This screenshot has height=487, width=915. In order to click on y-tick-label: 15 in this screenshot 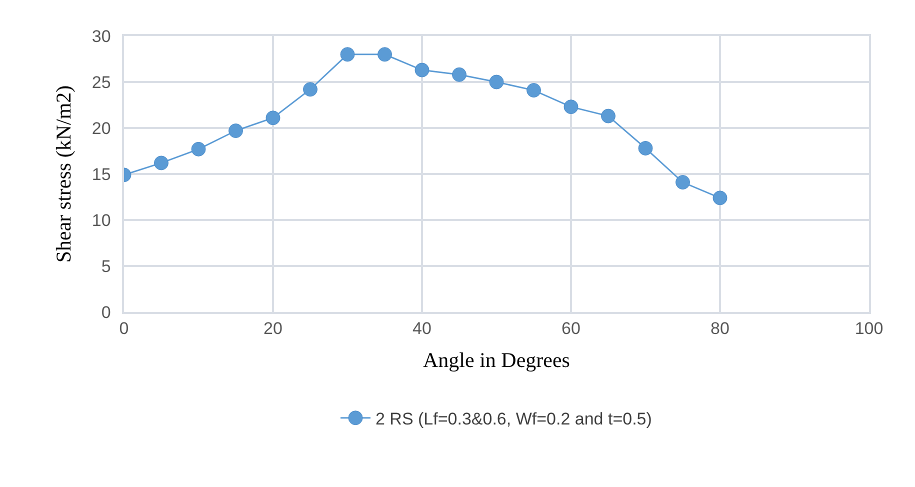, I will do `click(101, 174)`.